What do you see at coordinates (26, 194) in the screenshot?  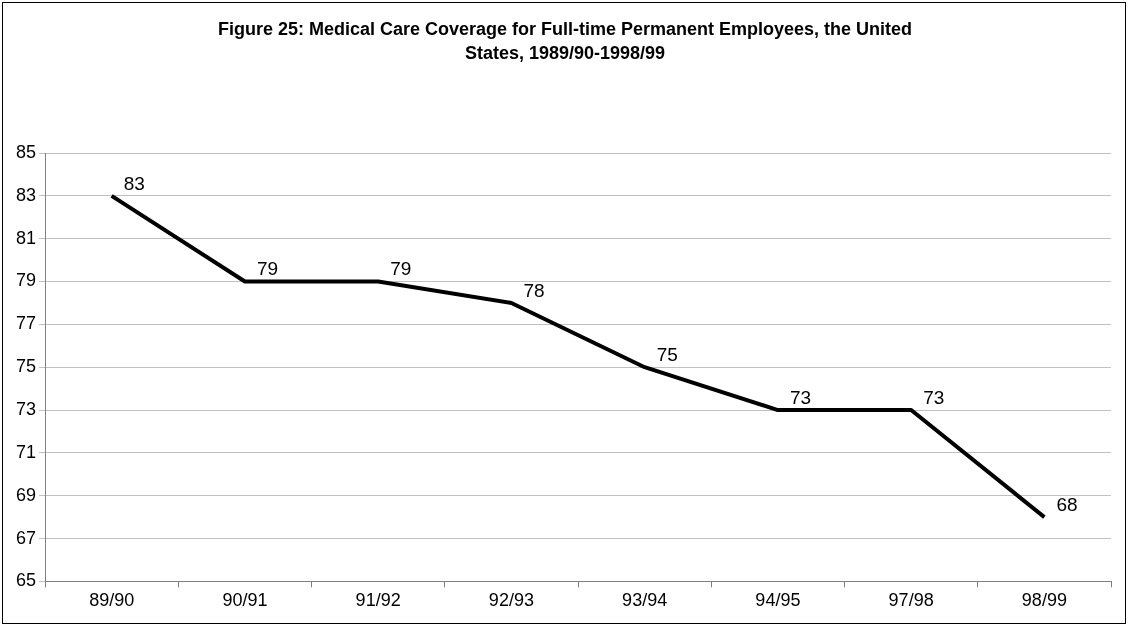 I see `y-tick-label: 83` at bounding box center [26, 194].